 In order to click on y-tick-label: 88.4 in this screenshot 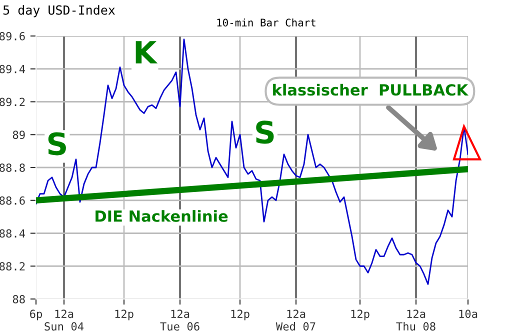, I will do `click(13, 233)`.